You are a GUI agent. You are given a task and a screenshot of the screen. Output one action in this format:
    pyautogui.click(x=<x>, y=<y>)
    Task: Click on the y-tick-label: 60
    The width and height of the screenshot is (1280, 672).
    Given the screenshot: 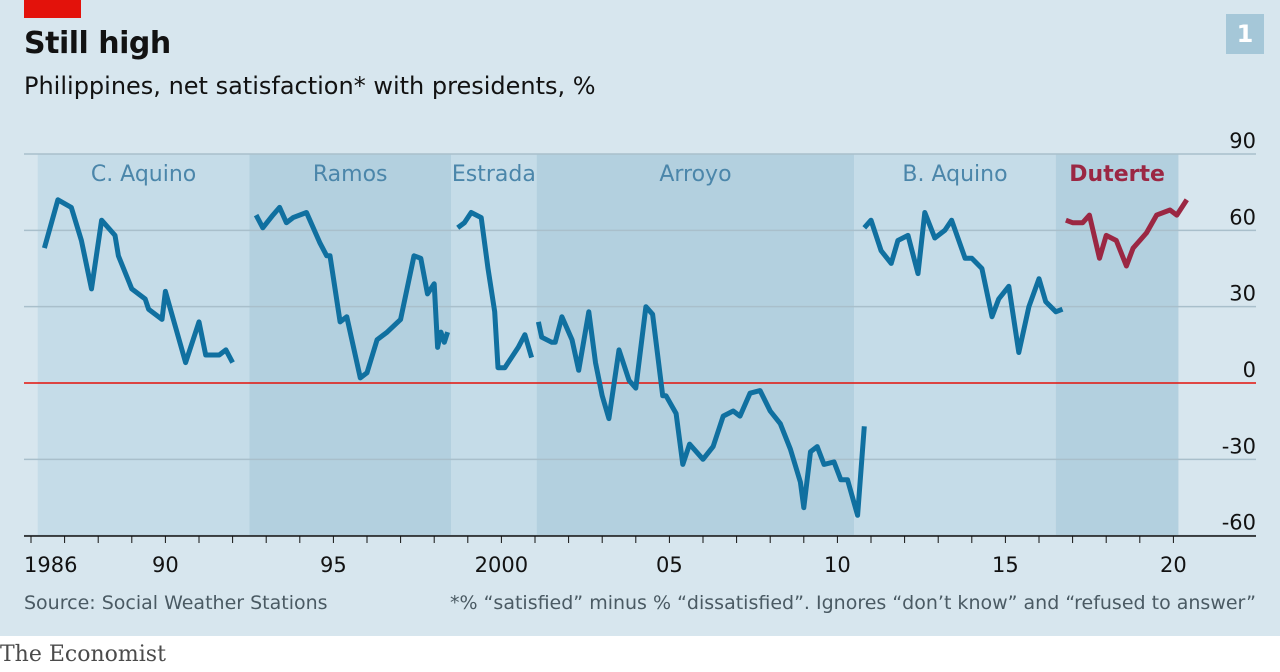 What is the action you would take?
    pyautogui.click(x=1242, y=217)
    